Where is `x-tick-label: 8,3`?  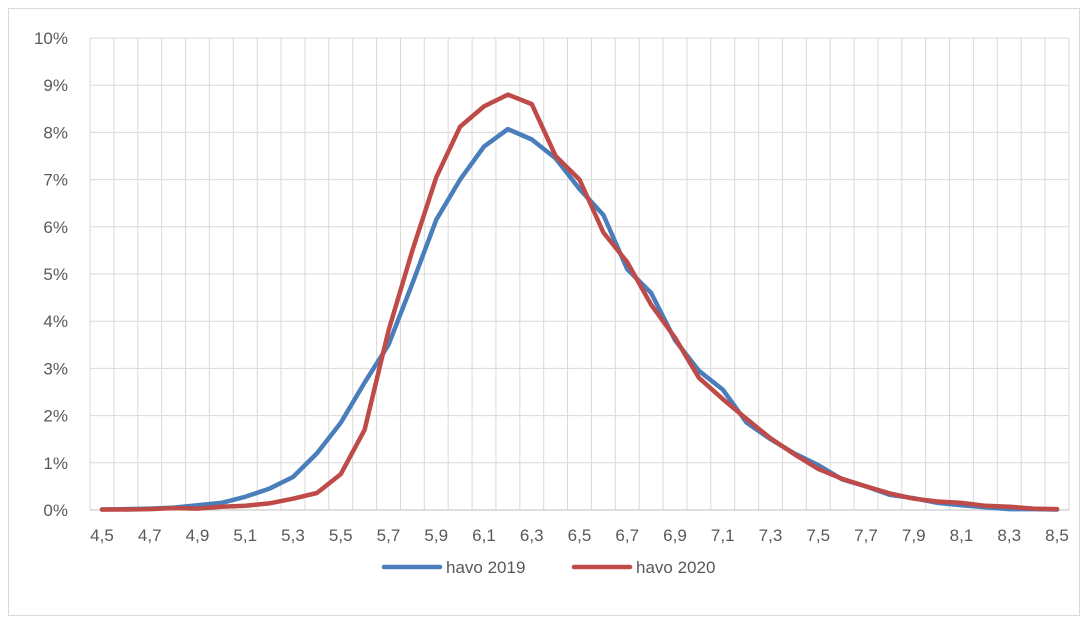
x-tick-label: 8,3 is located at coordinates (1009, 535).